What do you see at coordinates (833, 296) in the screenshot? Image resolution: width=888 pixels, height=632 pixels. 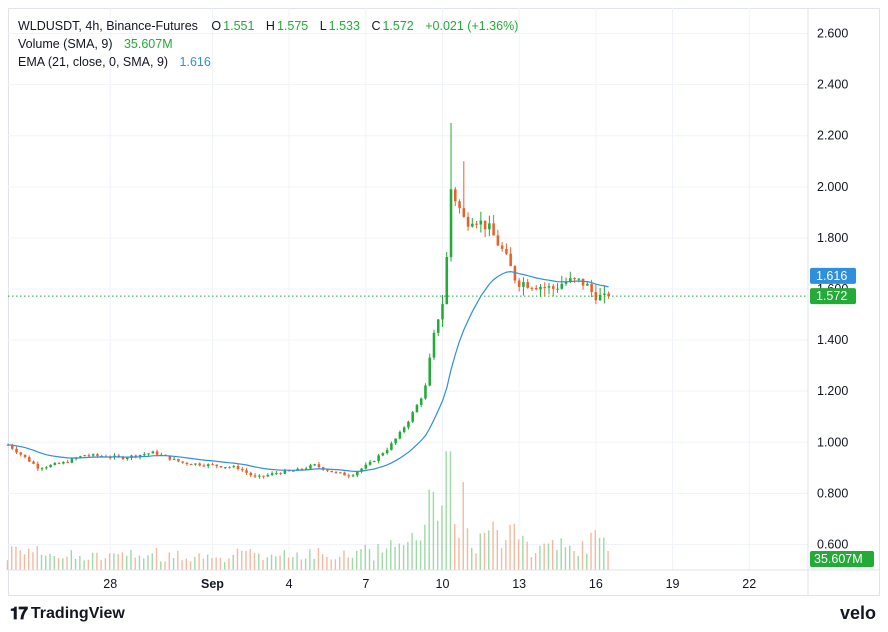 I see `last-price-tag: 1.572` at bounding box center [833, 296].